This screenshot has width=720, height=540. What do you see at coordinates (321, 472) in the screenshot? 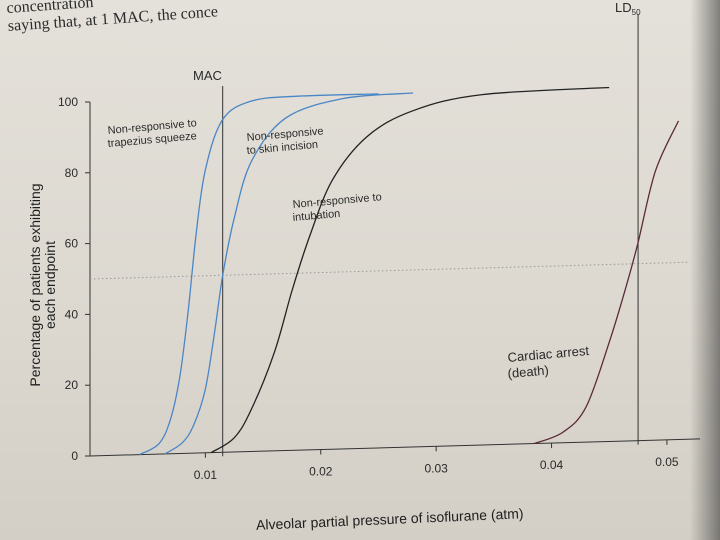
I see `x-tick-label-1: 0.02` at bounding box center [321, 472].